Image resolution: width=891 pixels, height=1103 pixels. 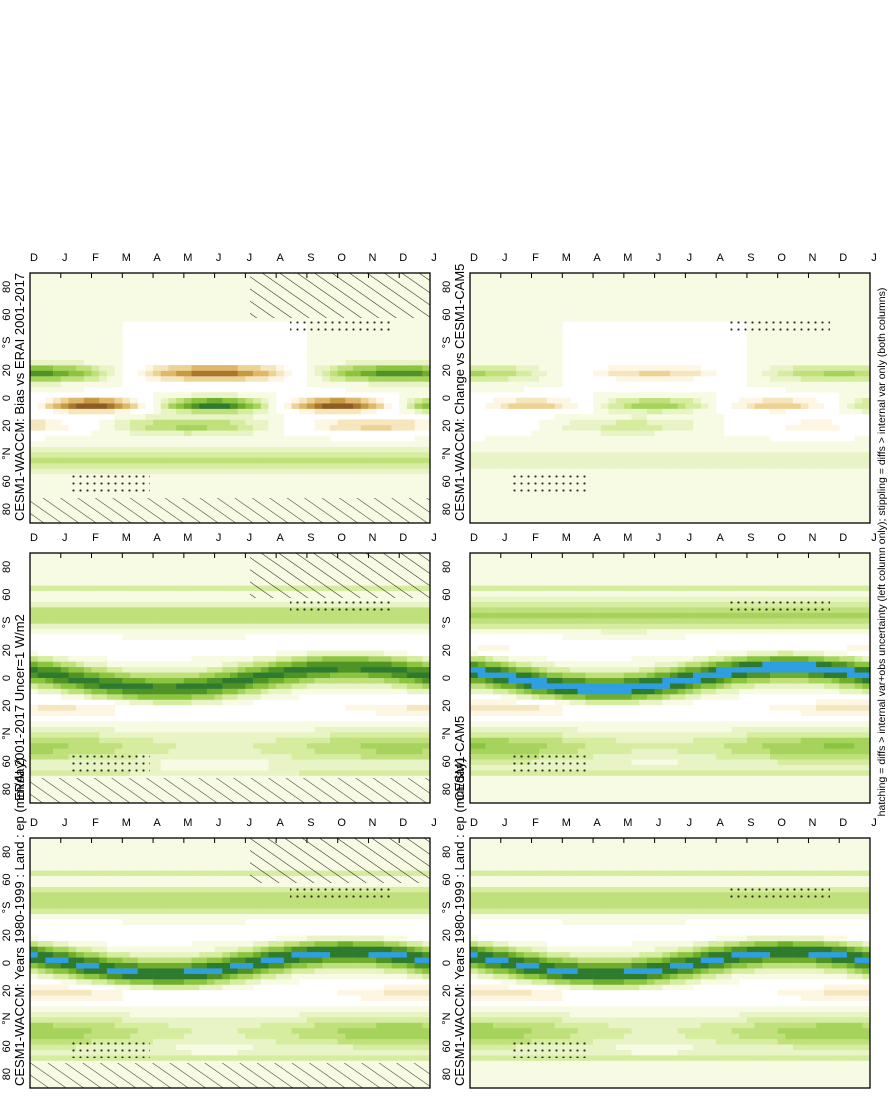 What do you see at coordinates (19, 707) in the screenshot?
I see `panel-title: ERAI 2001-2017 Uncer=1 W/m2` at bounding box center [19, 707].